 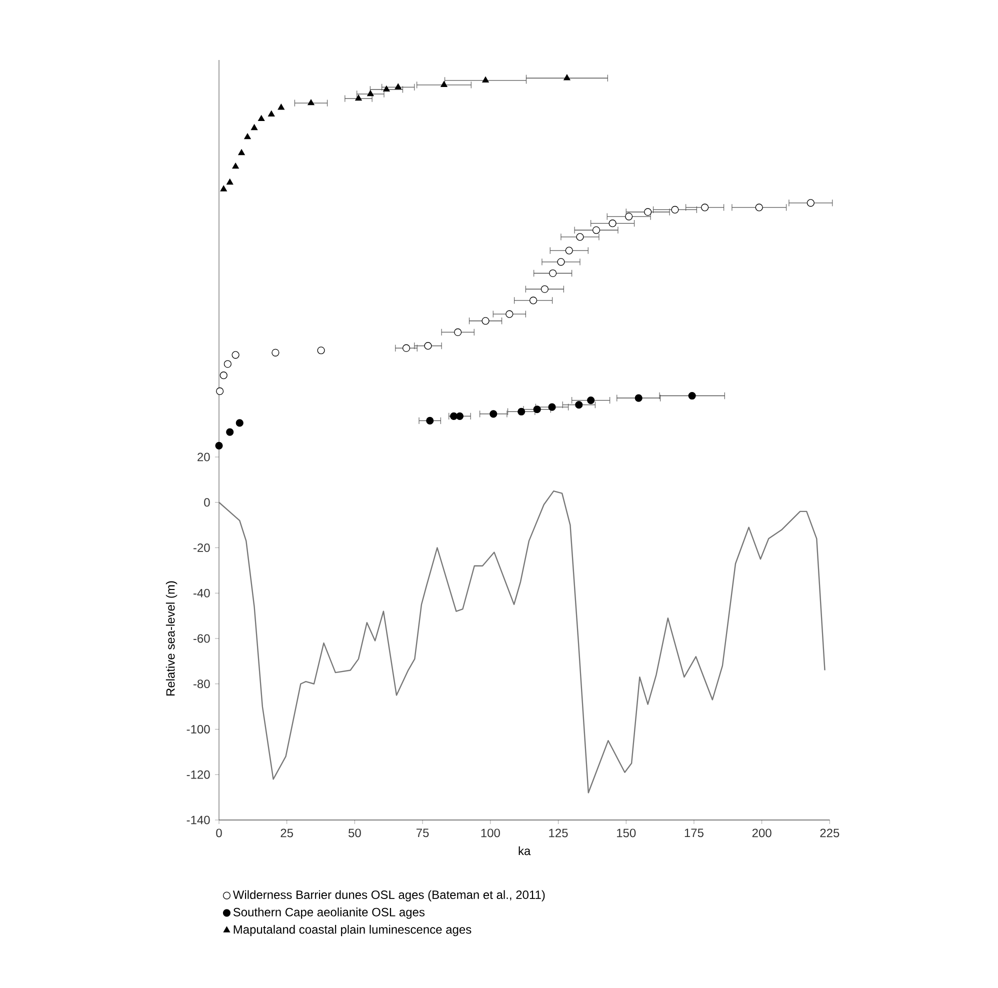 What do you see at coordinates (694, 833) in the screenshot?
I see `x-tick-label: 175` at bounding box center [694, 833].